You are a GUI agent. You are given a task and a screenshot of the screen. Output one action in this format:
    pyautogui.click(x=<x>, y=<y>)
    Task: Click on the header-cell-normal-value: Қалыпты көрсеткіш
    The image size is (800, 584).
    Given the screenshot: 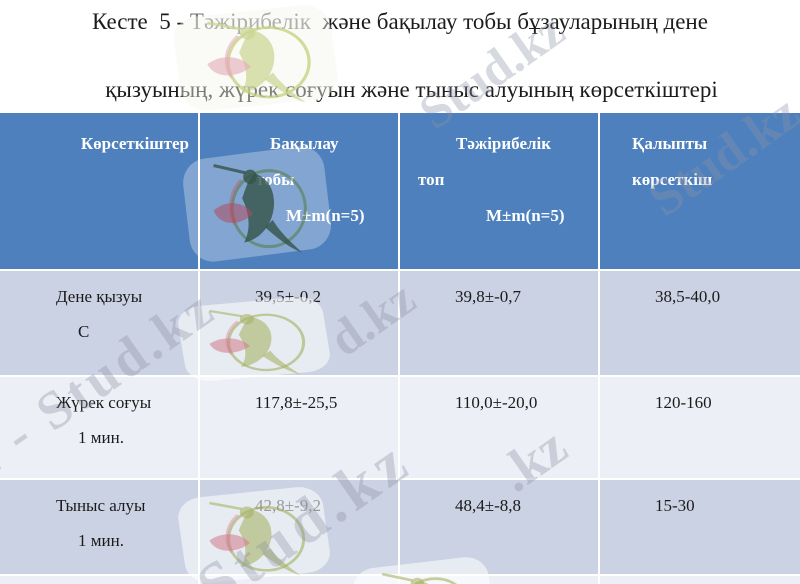 What is the action you would take?
    pyautogui.click(x=700, y=191)
    